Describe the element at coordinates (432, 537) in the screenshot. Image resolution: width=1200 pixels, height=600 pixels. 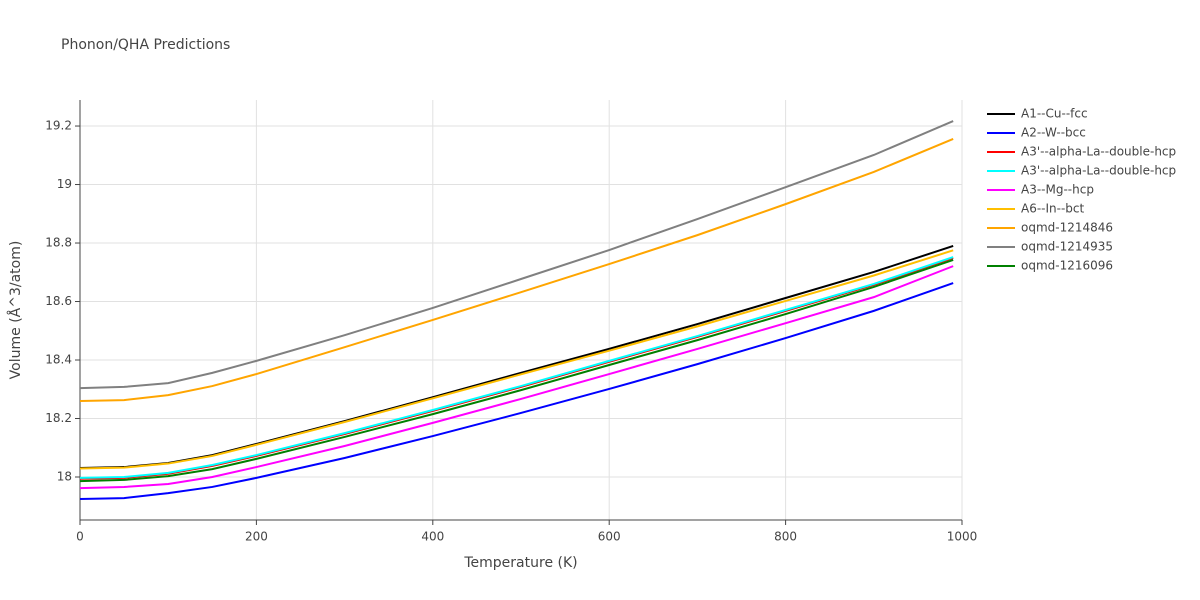
I see `x-tick-label: 400` at that location.